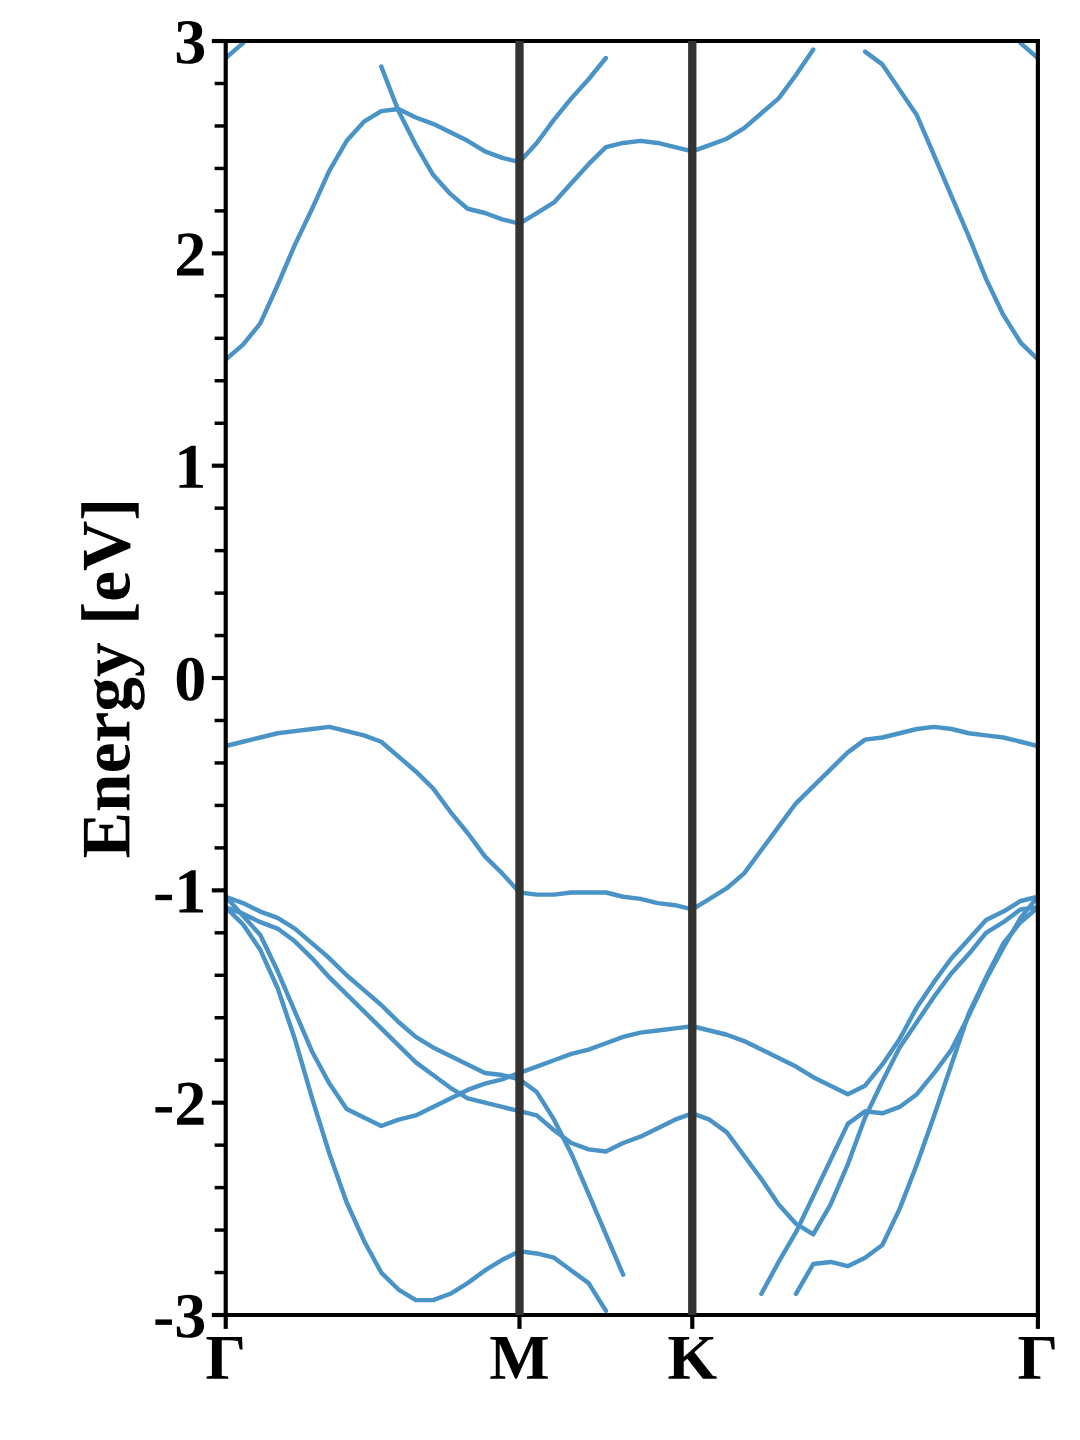  I want to click on x-tick-label: M, so click(519, 1357).